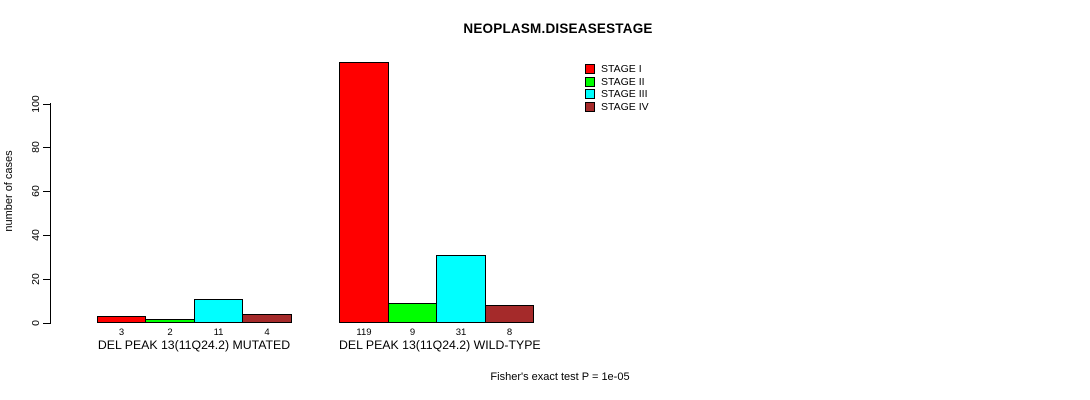  Describe the element at coordinates (558, 28) in the screenshot. I see `chart-title: NEOPLASM.DISEASESTAGE` at that location.